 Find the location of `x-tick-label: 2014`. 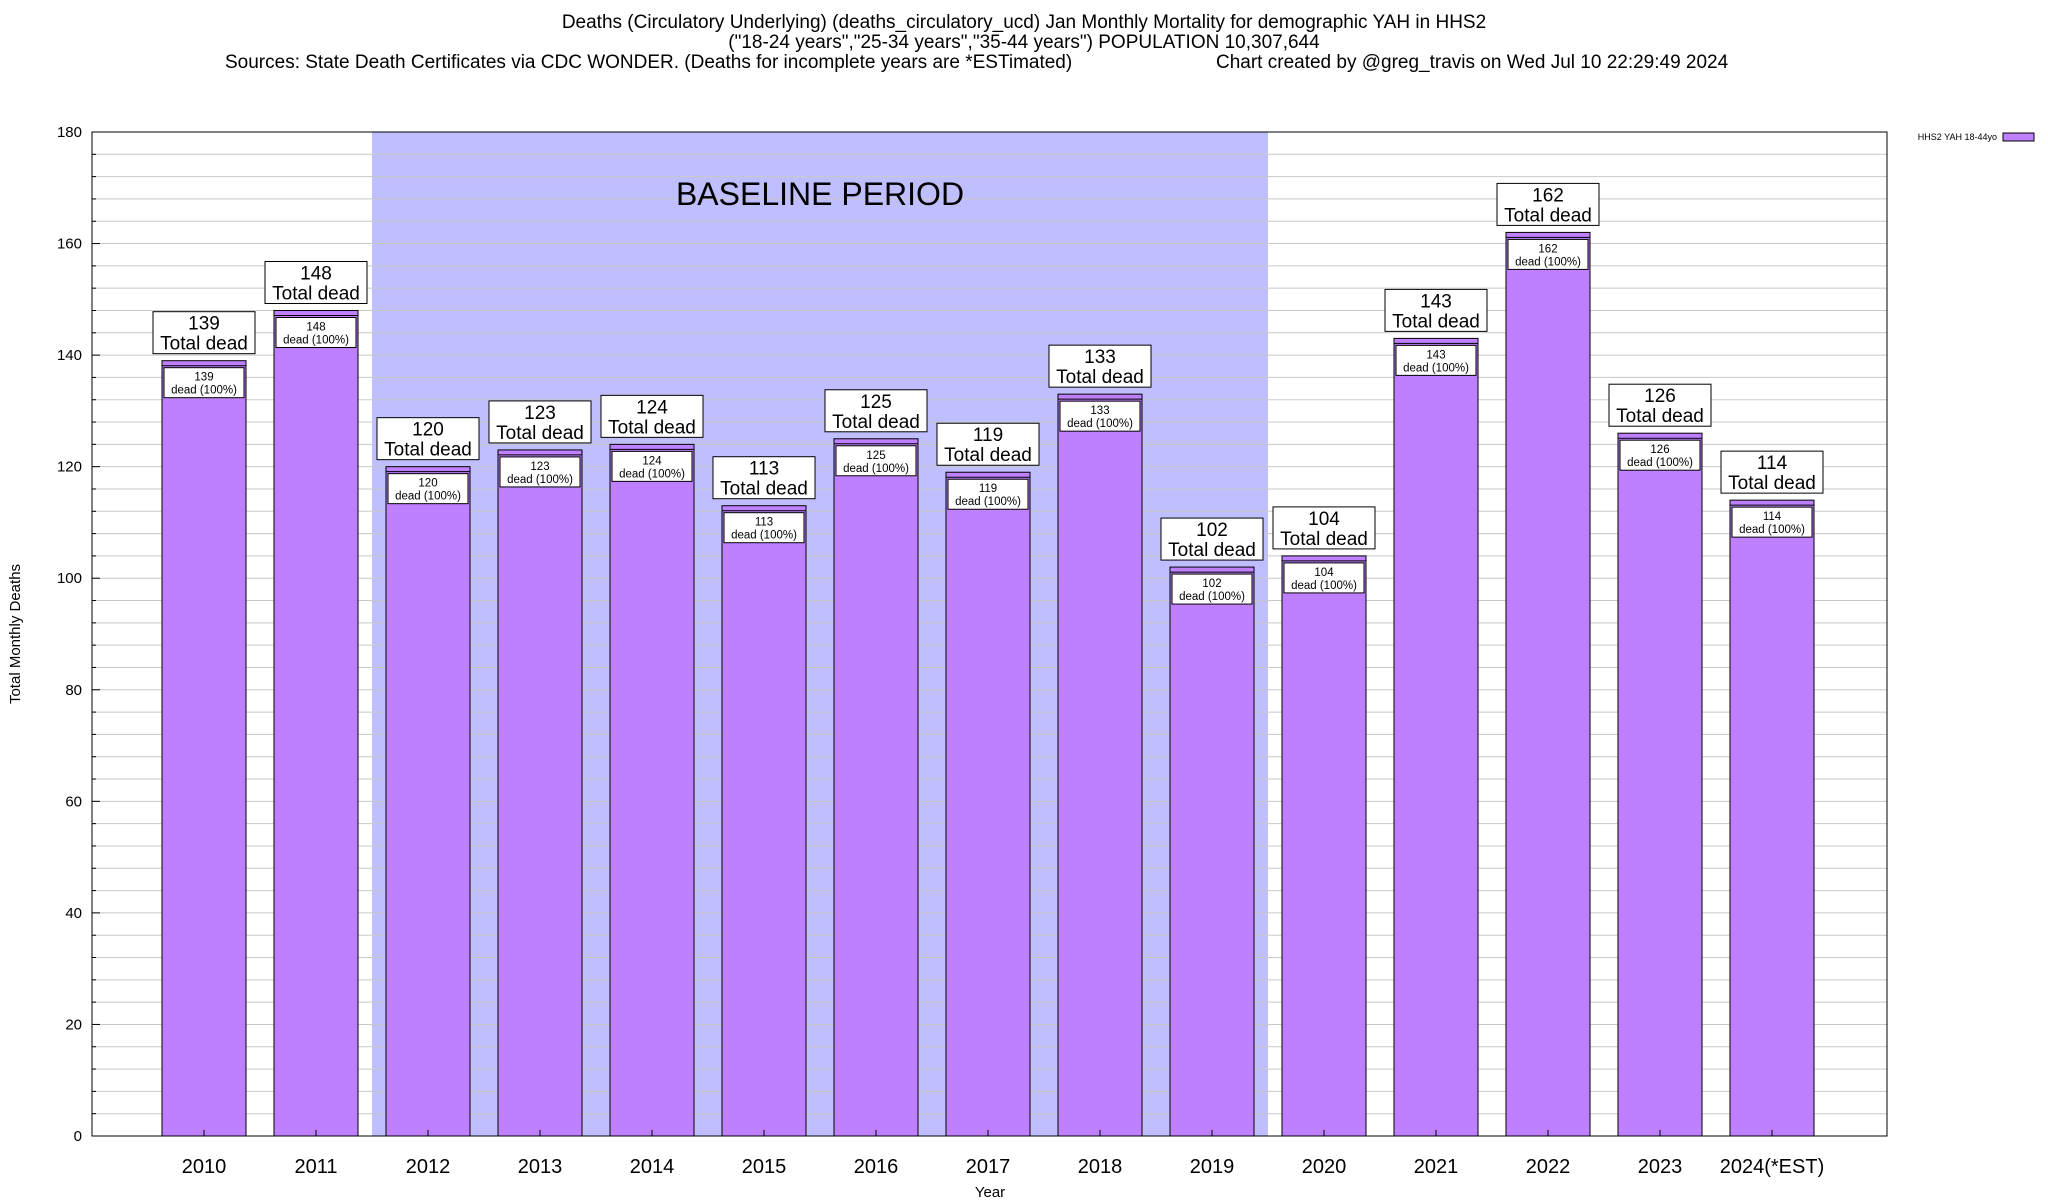

x-tick-label: 2014 is located at coordinates (652, 1167).